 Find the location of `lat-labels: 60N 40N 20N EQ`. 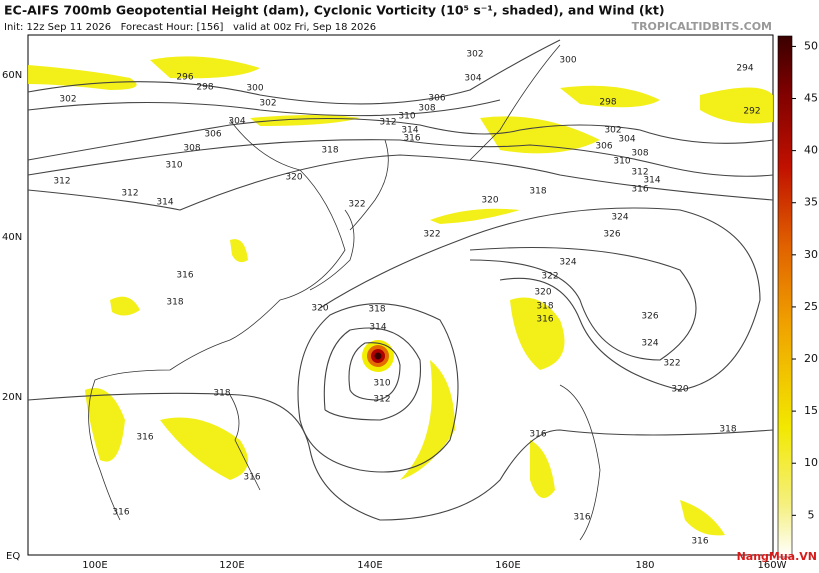

lat-labels: 60N 40N 20N EQ is located at coordinates (12, 316).